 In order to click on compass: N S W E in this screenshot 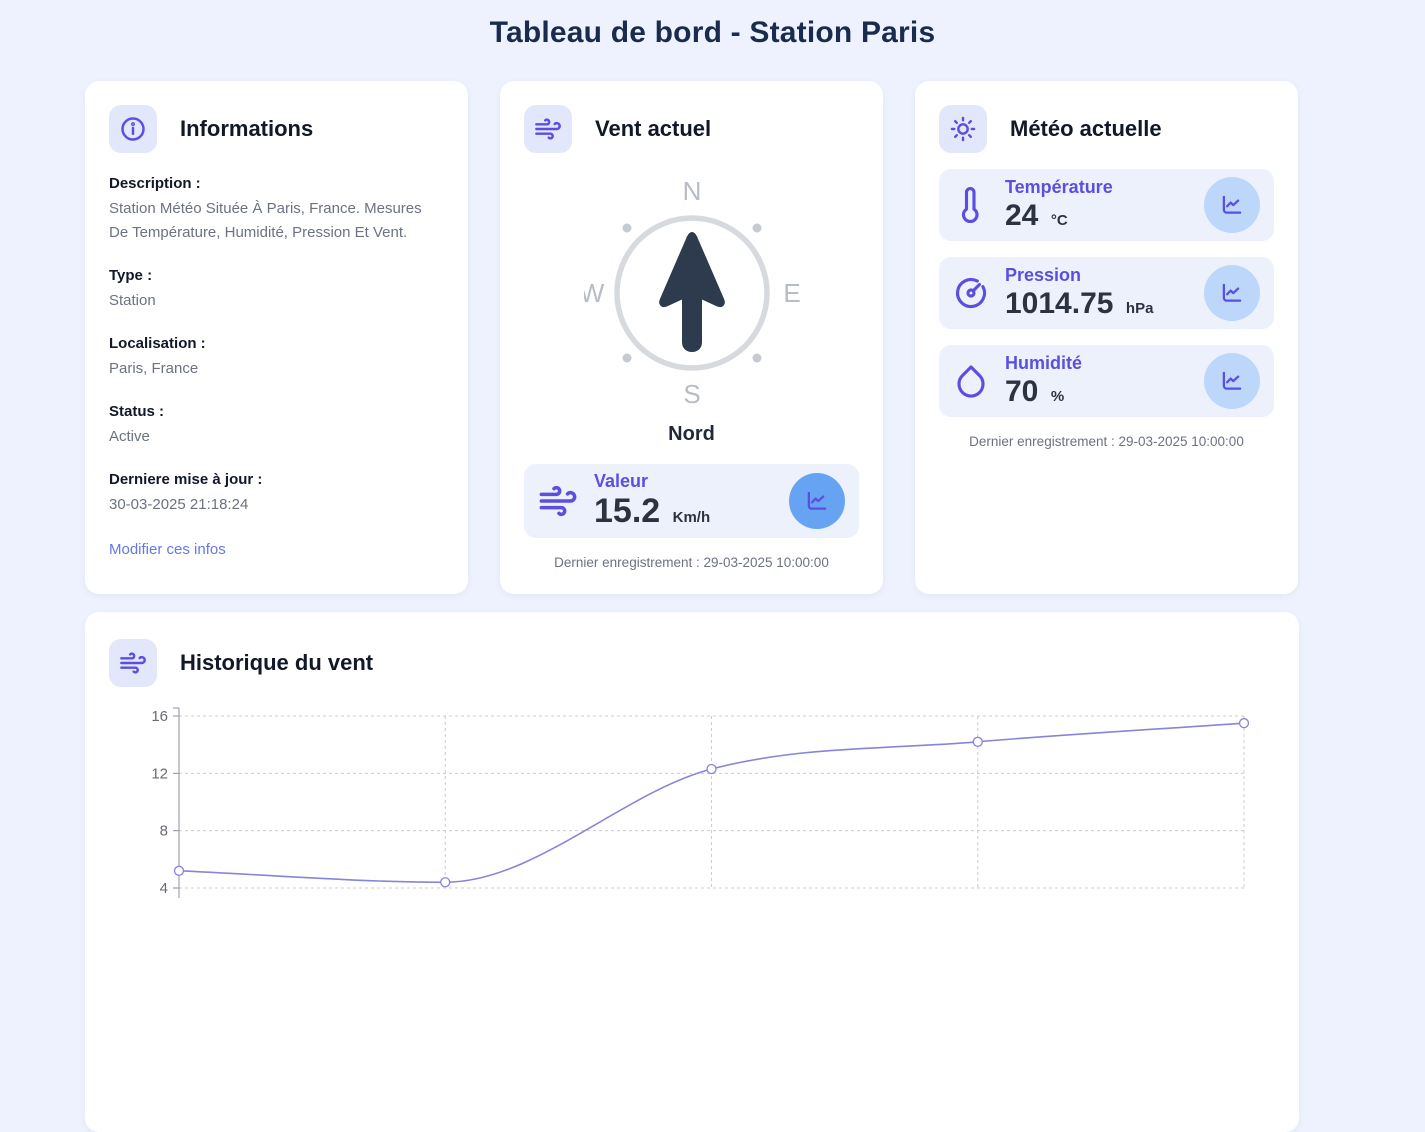, I will do `click(691, 293)`.